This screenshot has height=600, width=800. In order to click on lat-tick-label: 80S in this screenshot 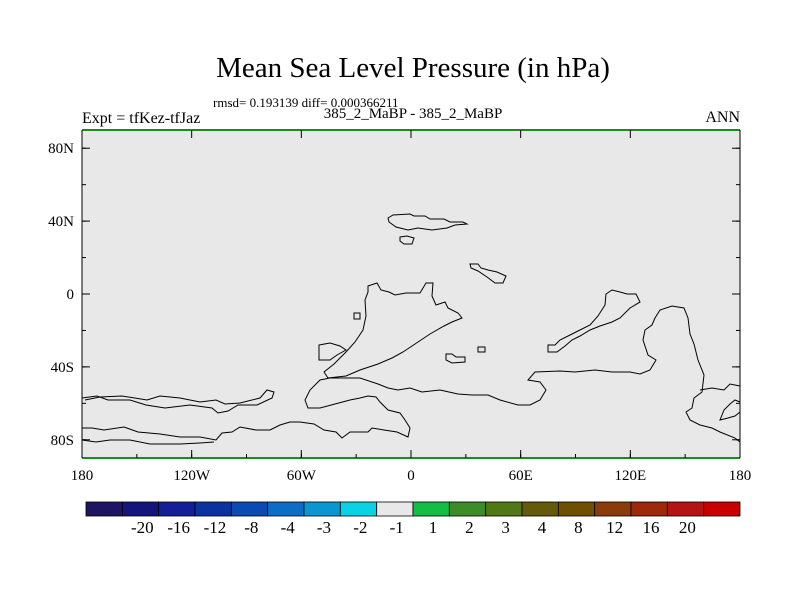, I will do `click(62, 441)`.